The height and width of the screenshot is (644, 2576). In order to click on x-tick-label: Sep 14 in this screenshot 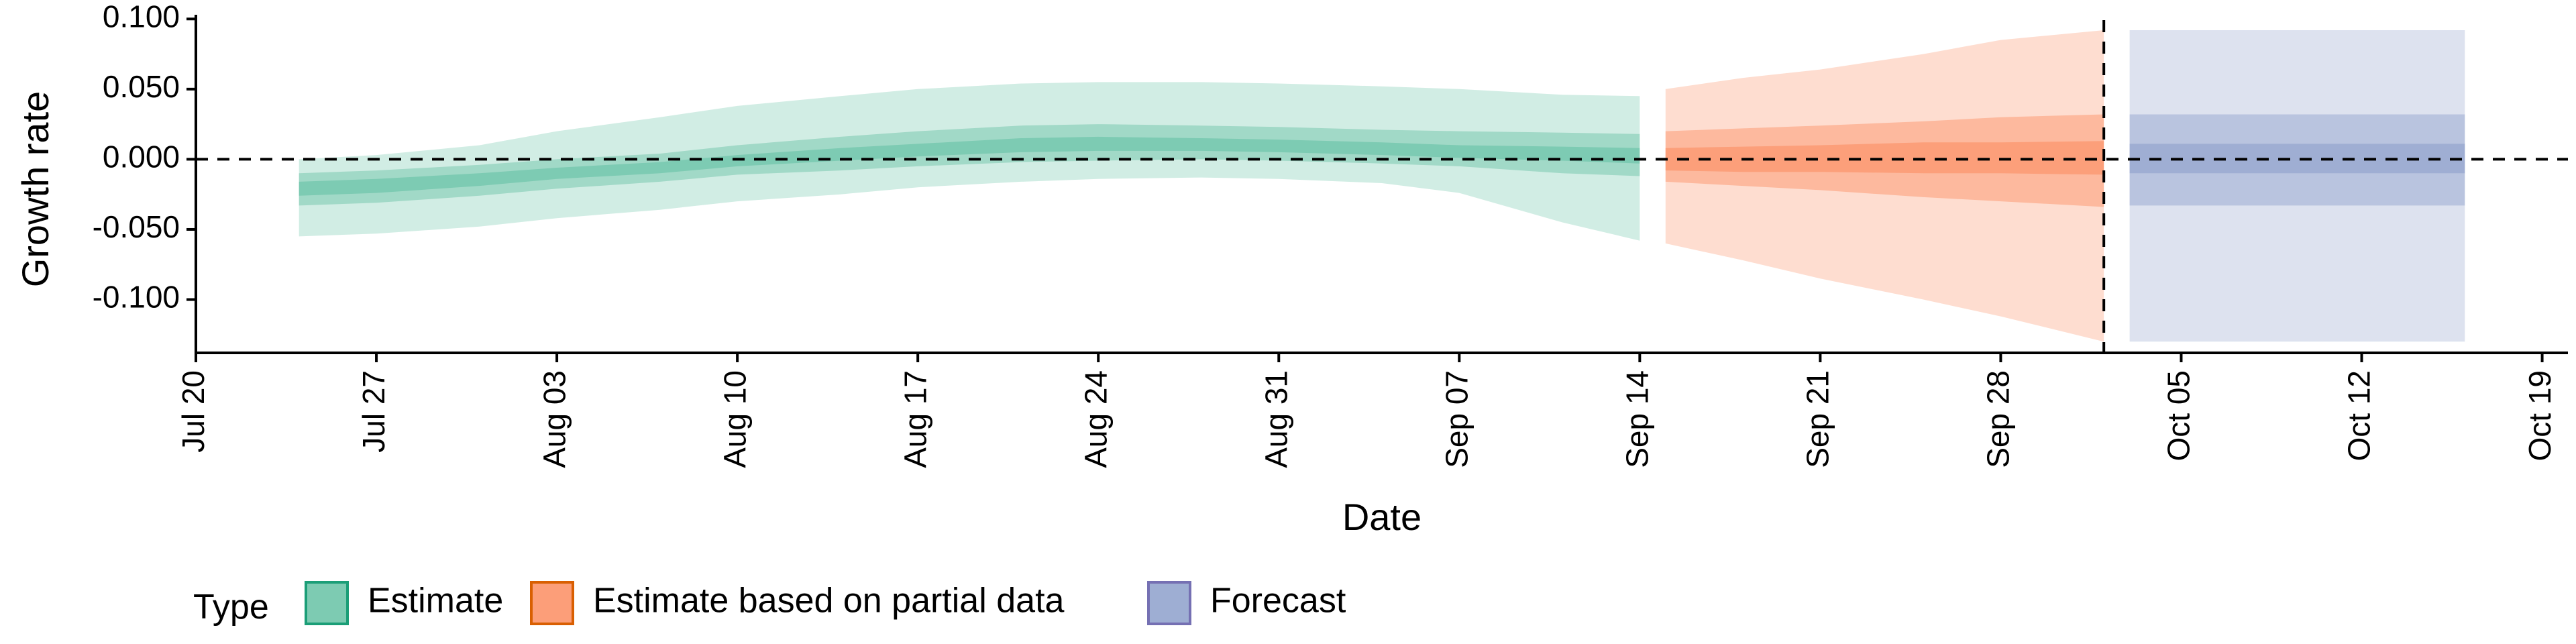, I will do `click(1636, 419)`.